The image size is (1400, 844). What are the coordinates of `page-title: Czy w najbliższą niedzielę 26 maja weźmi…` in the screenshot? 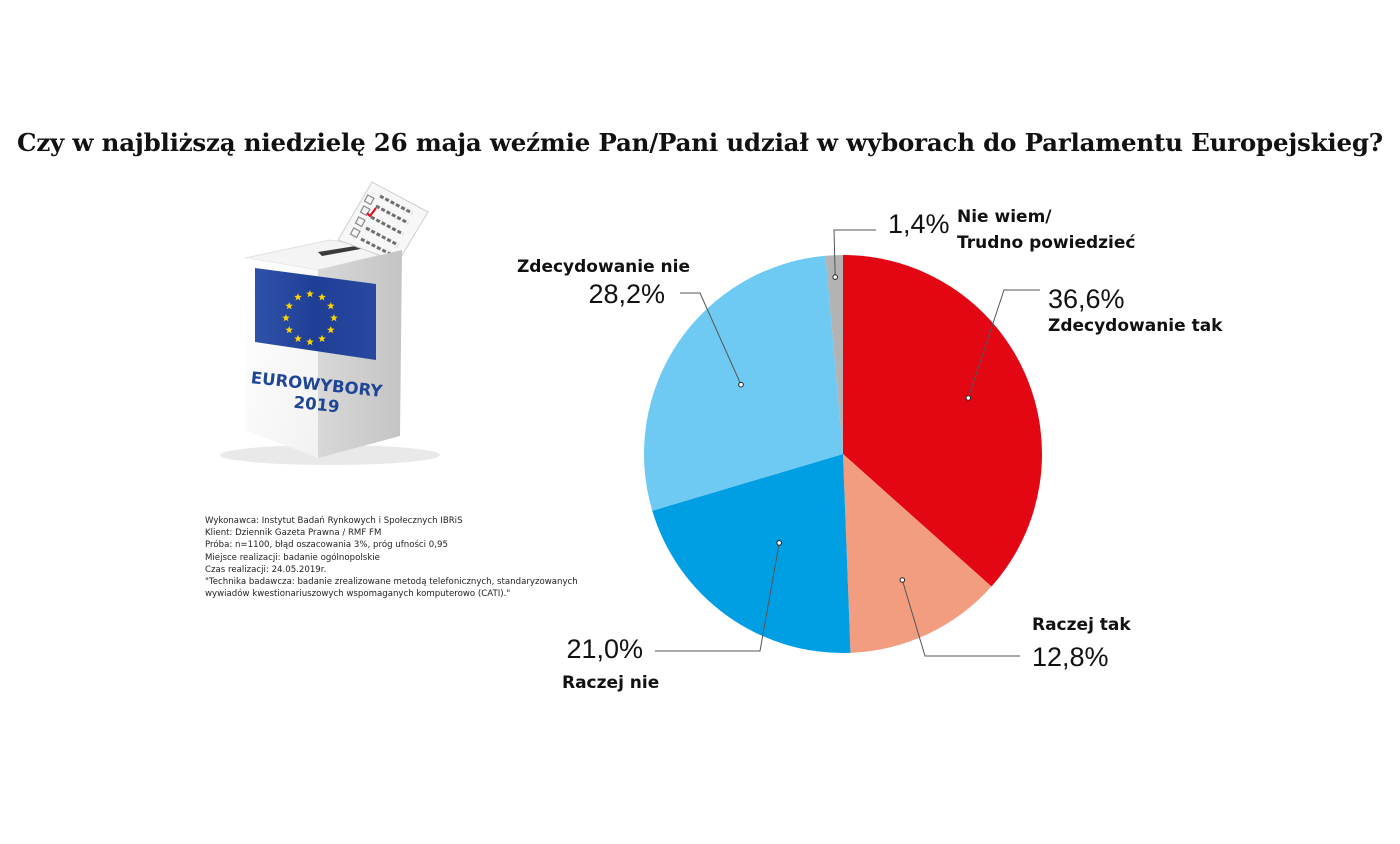 It's located at (700, 142).